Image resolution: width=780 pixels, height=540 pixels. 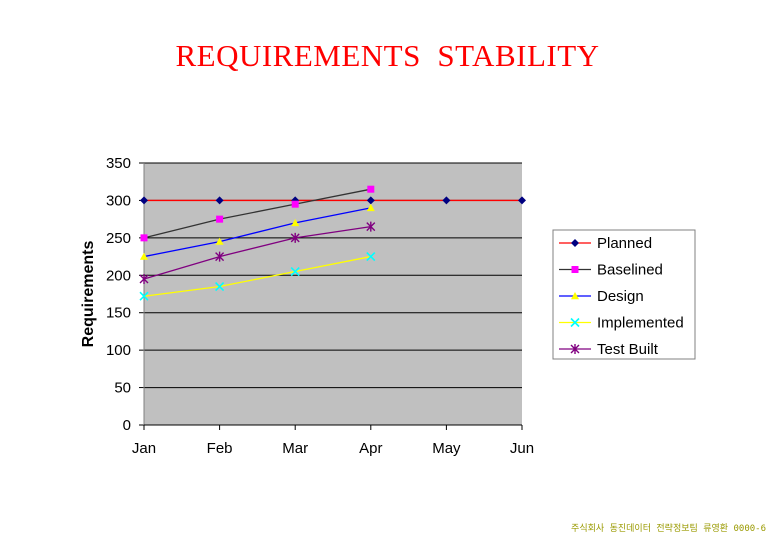 I want to click on legend-box, so click(x=624, y=294).